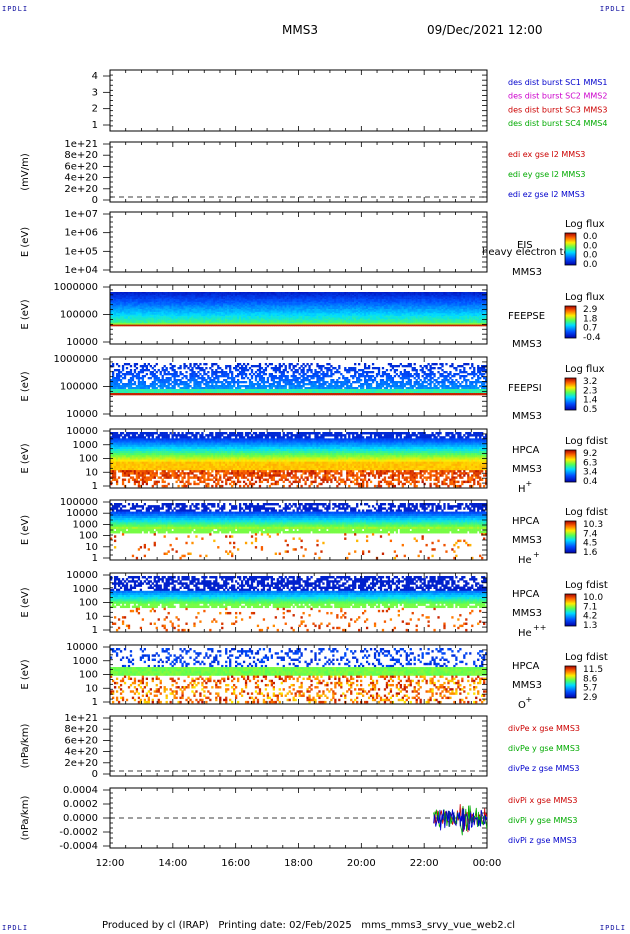 The height and width of the screenshot is (934, 630). I want to click on colorbar-tick-label: -0.4, so click(592, 338).